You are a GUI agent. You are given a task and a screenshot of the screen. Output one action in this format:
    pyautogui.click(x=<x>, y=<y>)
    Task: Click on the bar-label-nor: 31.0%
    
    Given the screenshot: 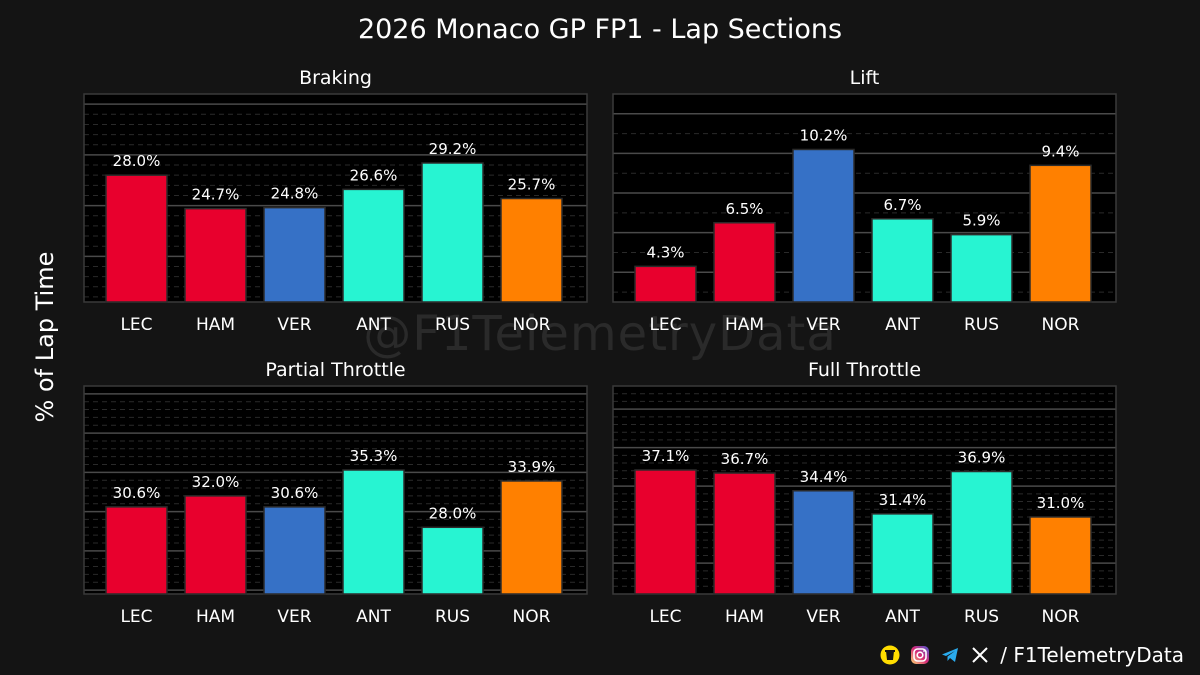 What is the action you would take?
    pyautogui.click(x=1061, y=503)
    